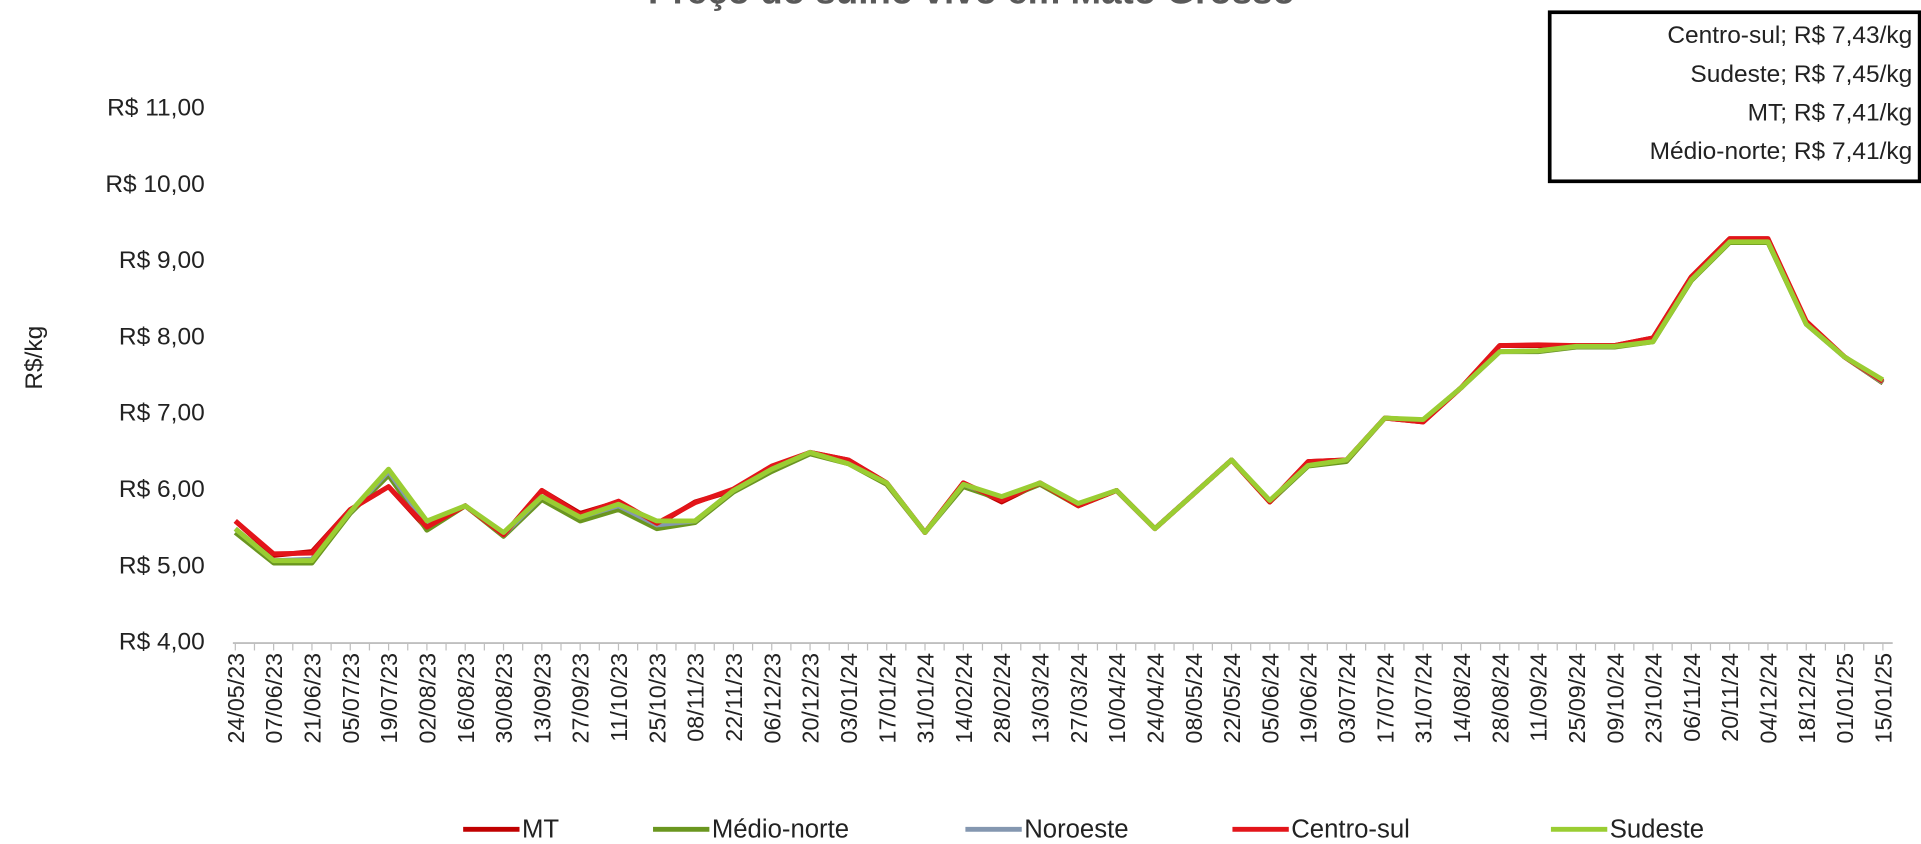 The image size is (1921, 844). I want to click on x-tick-label: 06/11/24, so click(1692, 697).